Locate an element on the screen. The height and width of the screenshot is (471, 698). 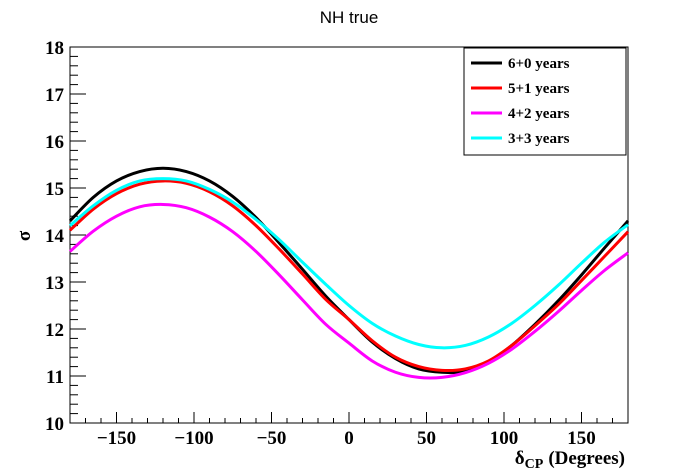
y-tick-label: 14 is located at coordinates (55, 236).